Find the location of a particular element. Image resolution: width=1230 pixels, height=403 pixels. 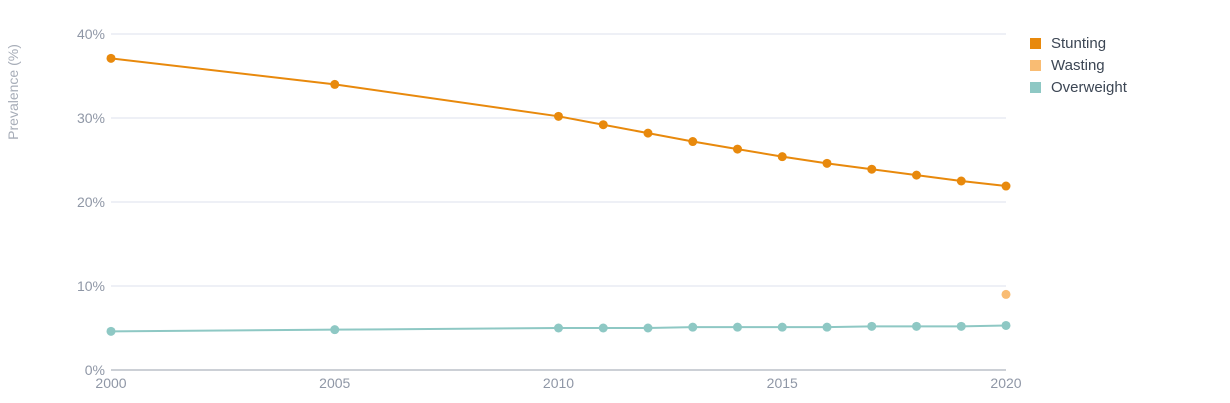

legend-label: Wasting is located at coordinates (1078, 65).